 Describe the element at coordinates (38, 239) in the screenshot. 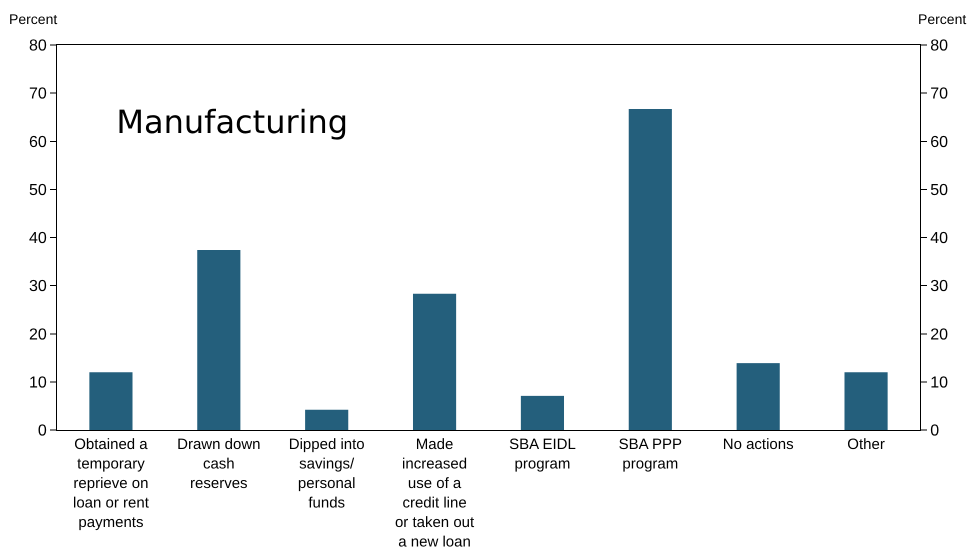

I see `y-tick-label: 40` at that location.